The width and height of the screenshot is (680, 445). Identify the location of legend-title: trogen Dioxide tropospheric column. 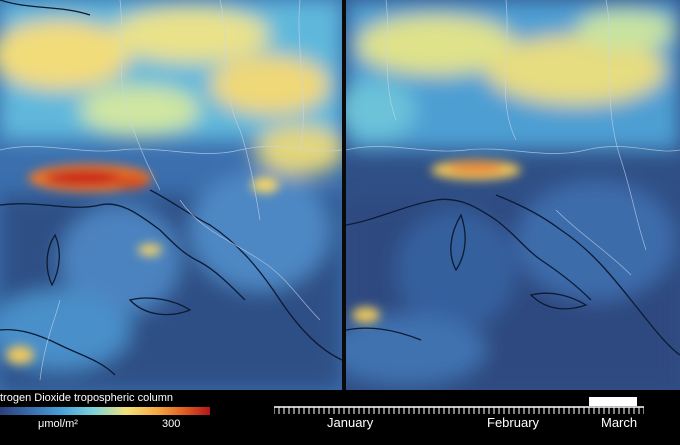
(87, 398).